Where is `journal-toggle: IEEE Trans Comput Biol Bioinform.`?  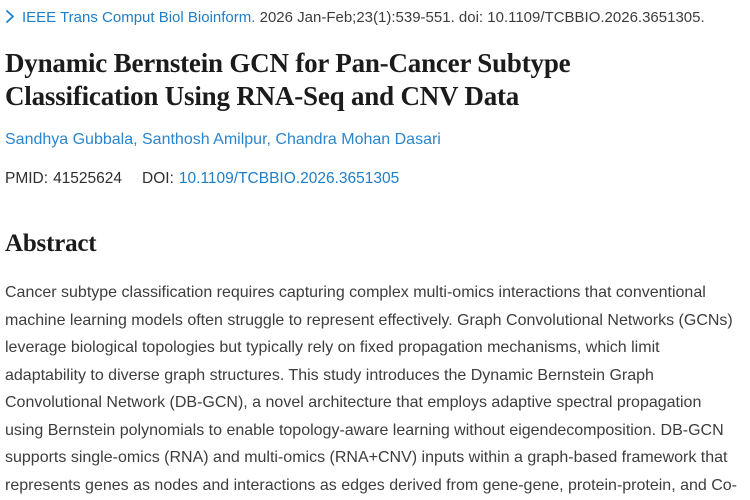 journal-toggle: IEEE Trans Comput Biol Bioinform. is located at coordinates (130, 18).